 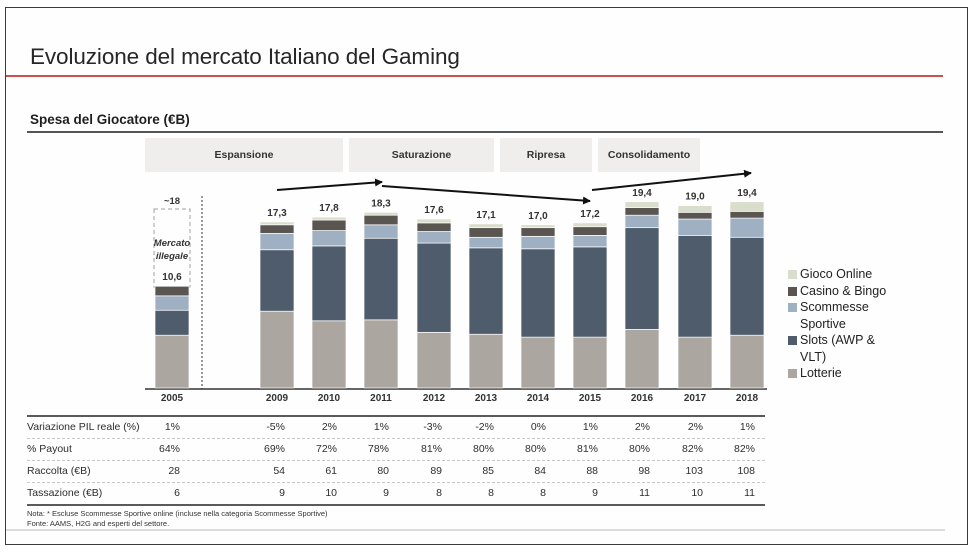 What do you see at coordinates (431, 449) in the screenshot?
I see `table-cell-2012: 81%` at bounding box center [431, 449].